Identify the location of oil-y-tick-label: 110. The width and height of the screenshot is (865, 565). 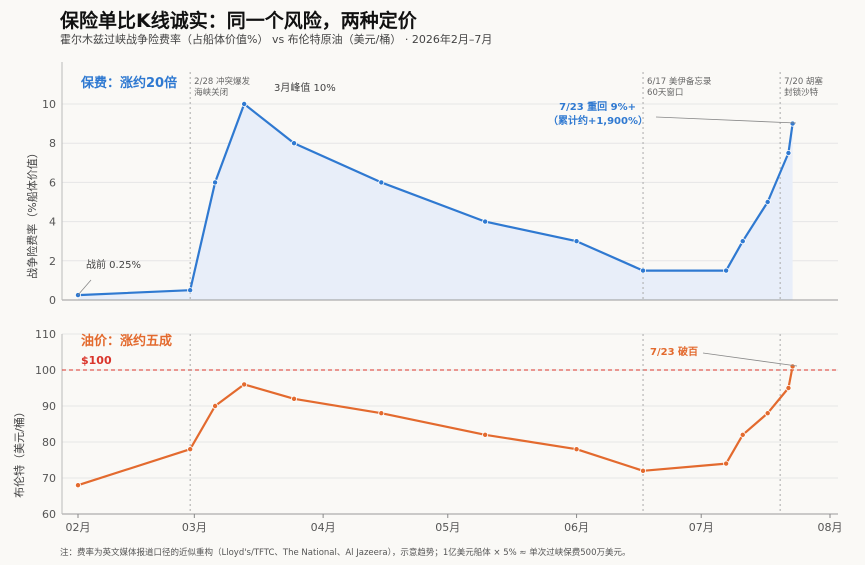
(45, 334).